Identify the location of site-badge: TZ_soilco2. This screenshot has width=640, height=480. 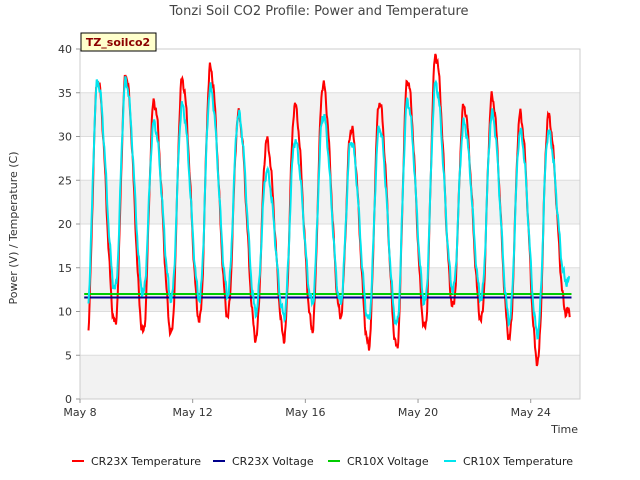
(118, 42).